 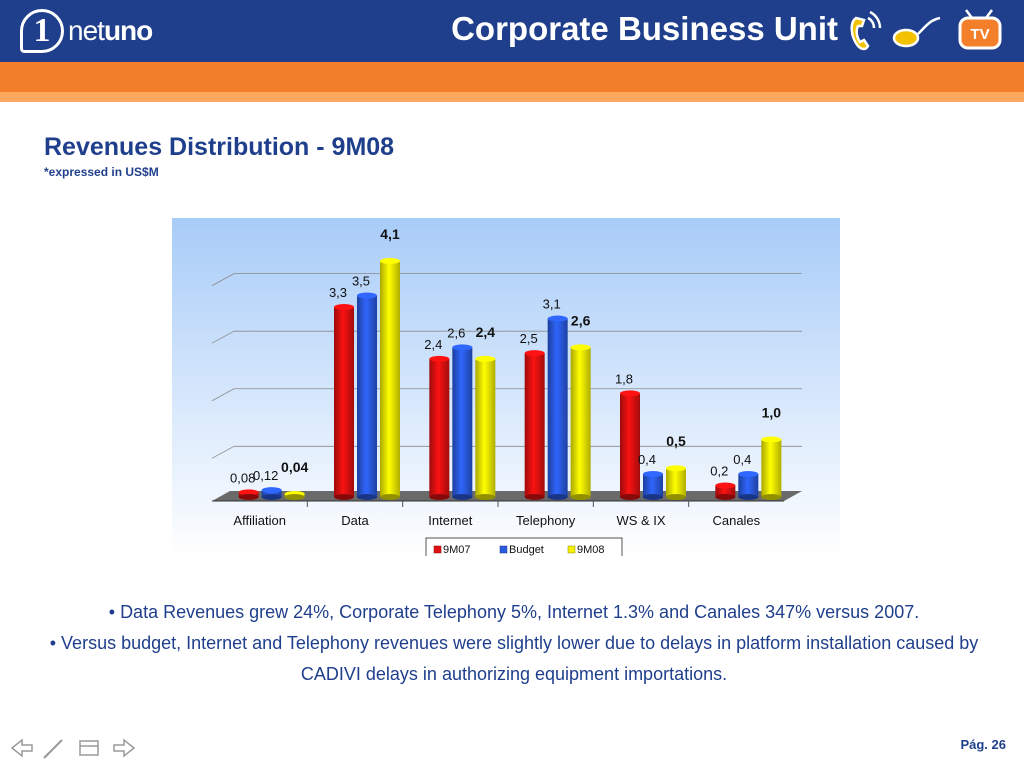 I want to click on next-arrow-icon, so click(x=124, y=748).